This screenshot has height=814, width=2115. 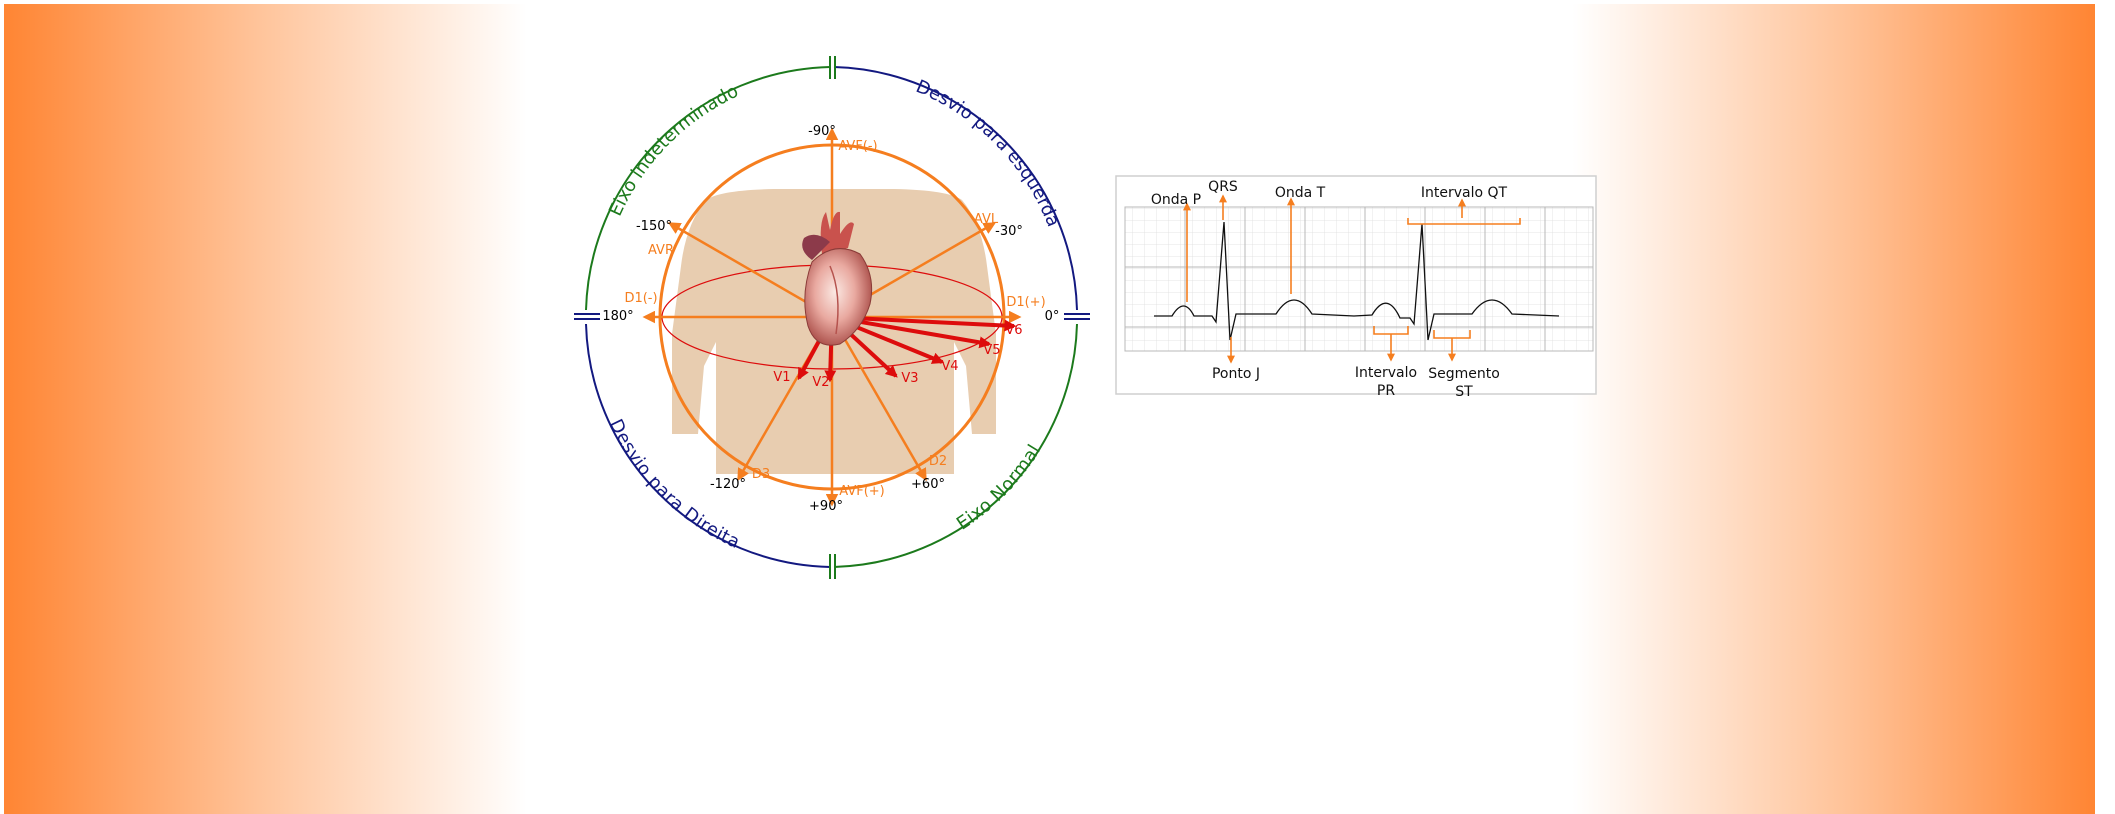 I want to click on precordial-label: V3, so click(x=909, y=378).